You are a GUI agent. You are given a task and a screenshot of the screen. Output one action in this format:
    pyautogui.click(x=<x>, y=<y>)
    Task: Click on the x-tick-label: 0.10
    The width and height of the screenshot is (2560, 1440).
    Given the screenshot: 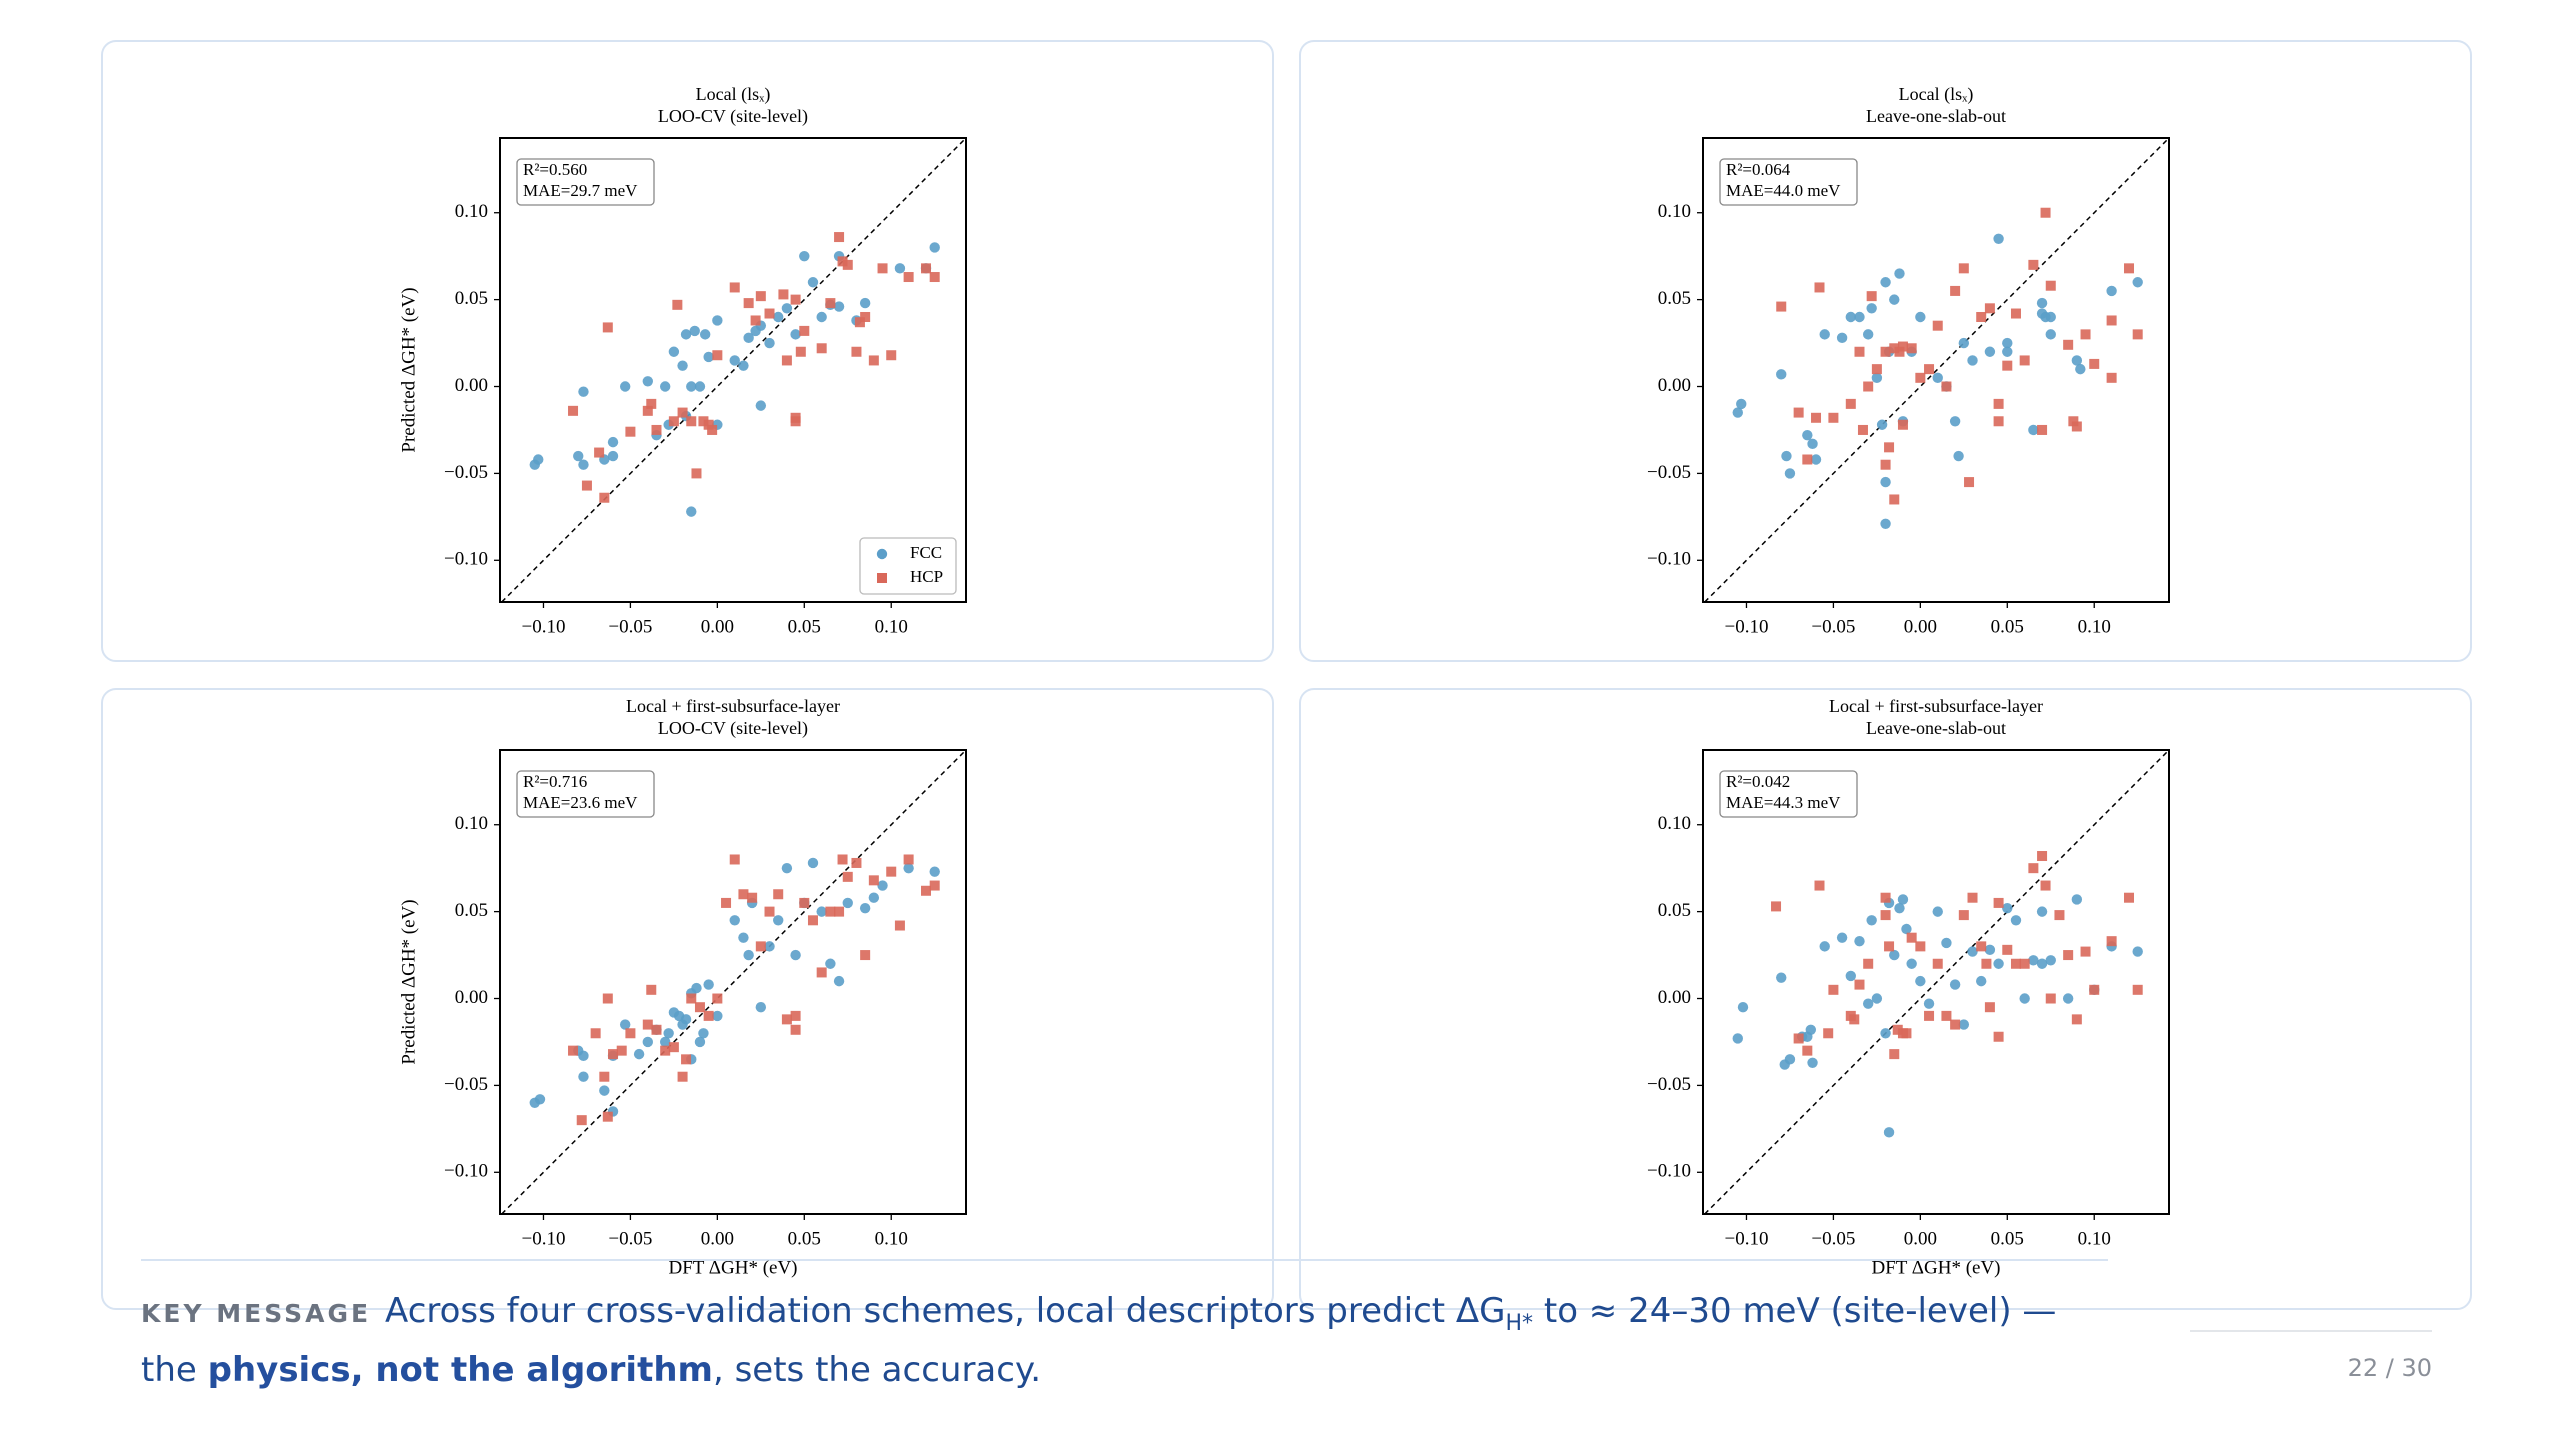 What is the action you would take?
    pyautogui.click(x=2094, y=1238)
    